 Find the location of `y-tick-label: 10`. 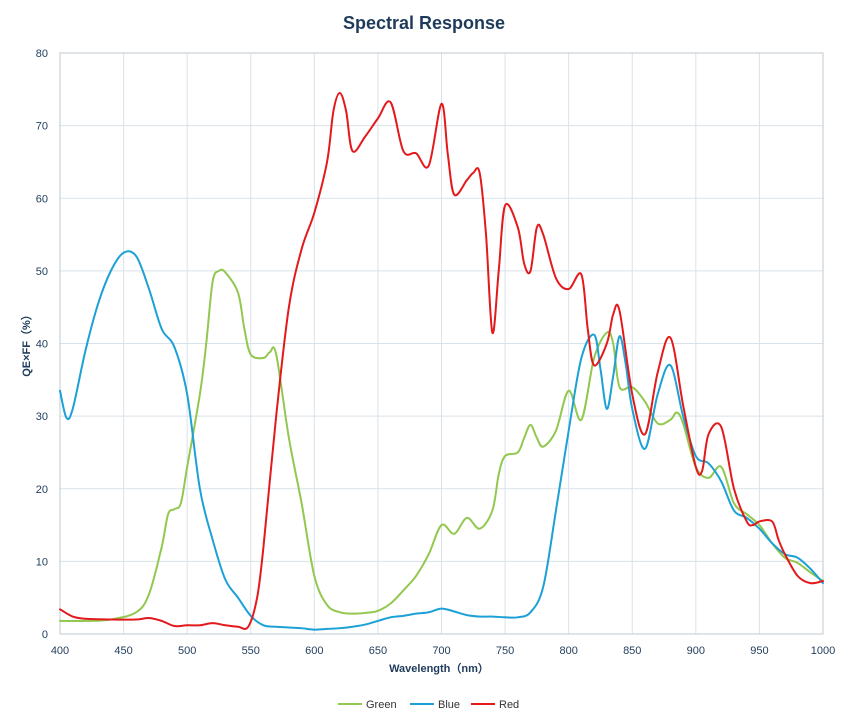

y-tick-label: 10 is located at coordinates (42, 562).